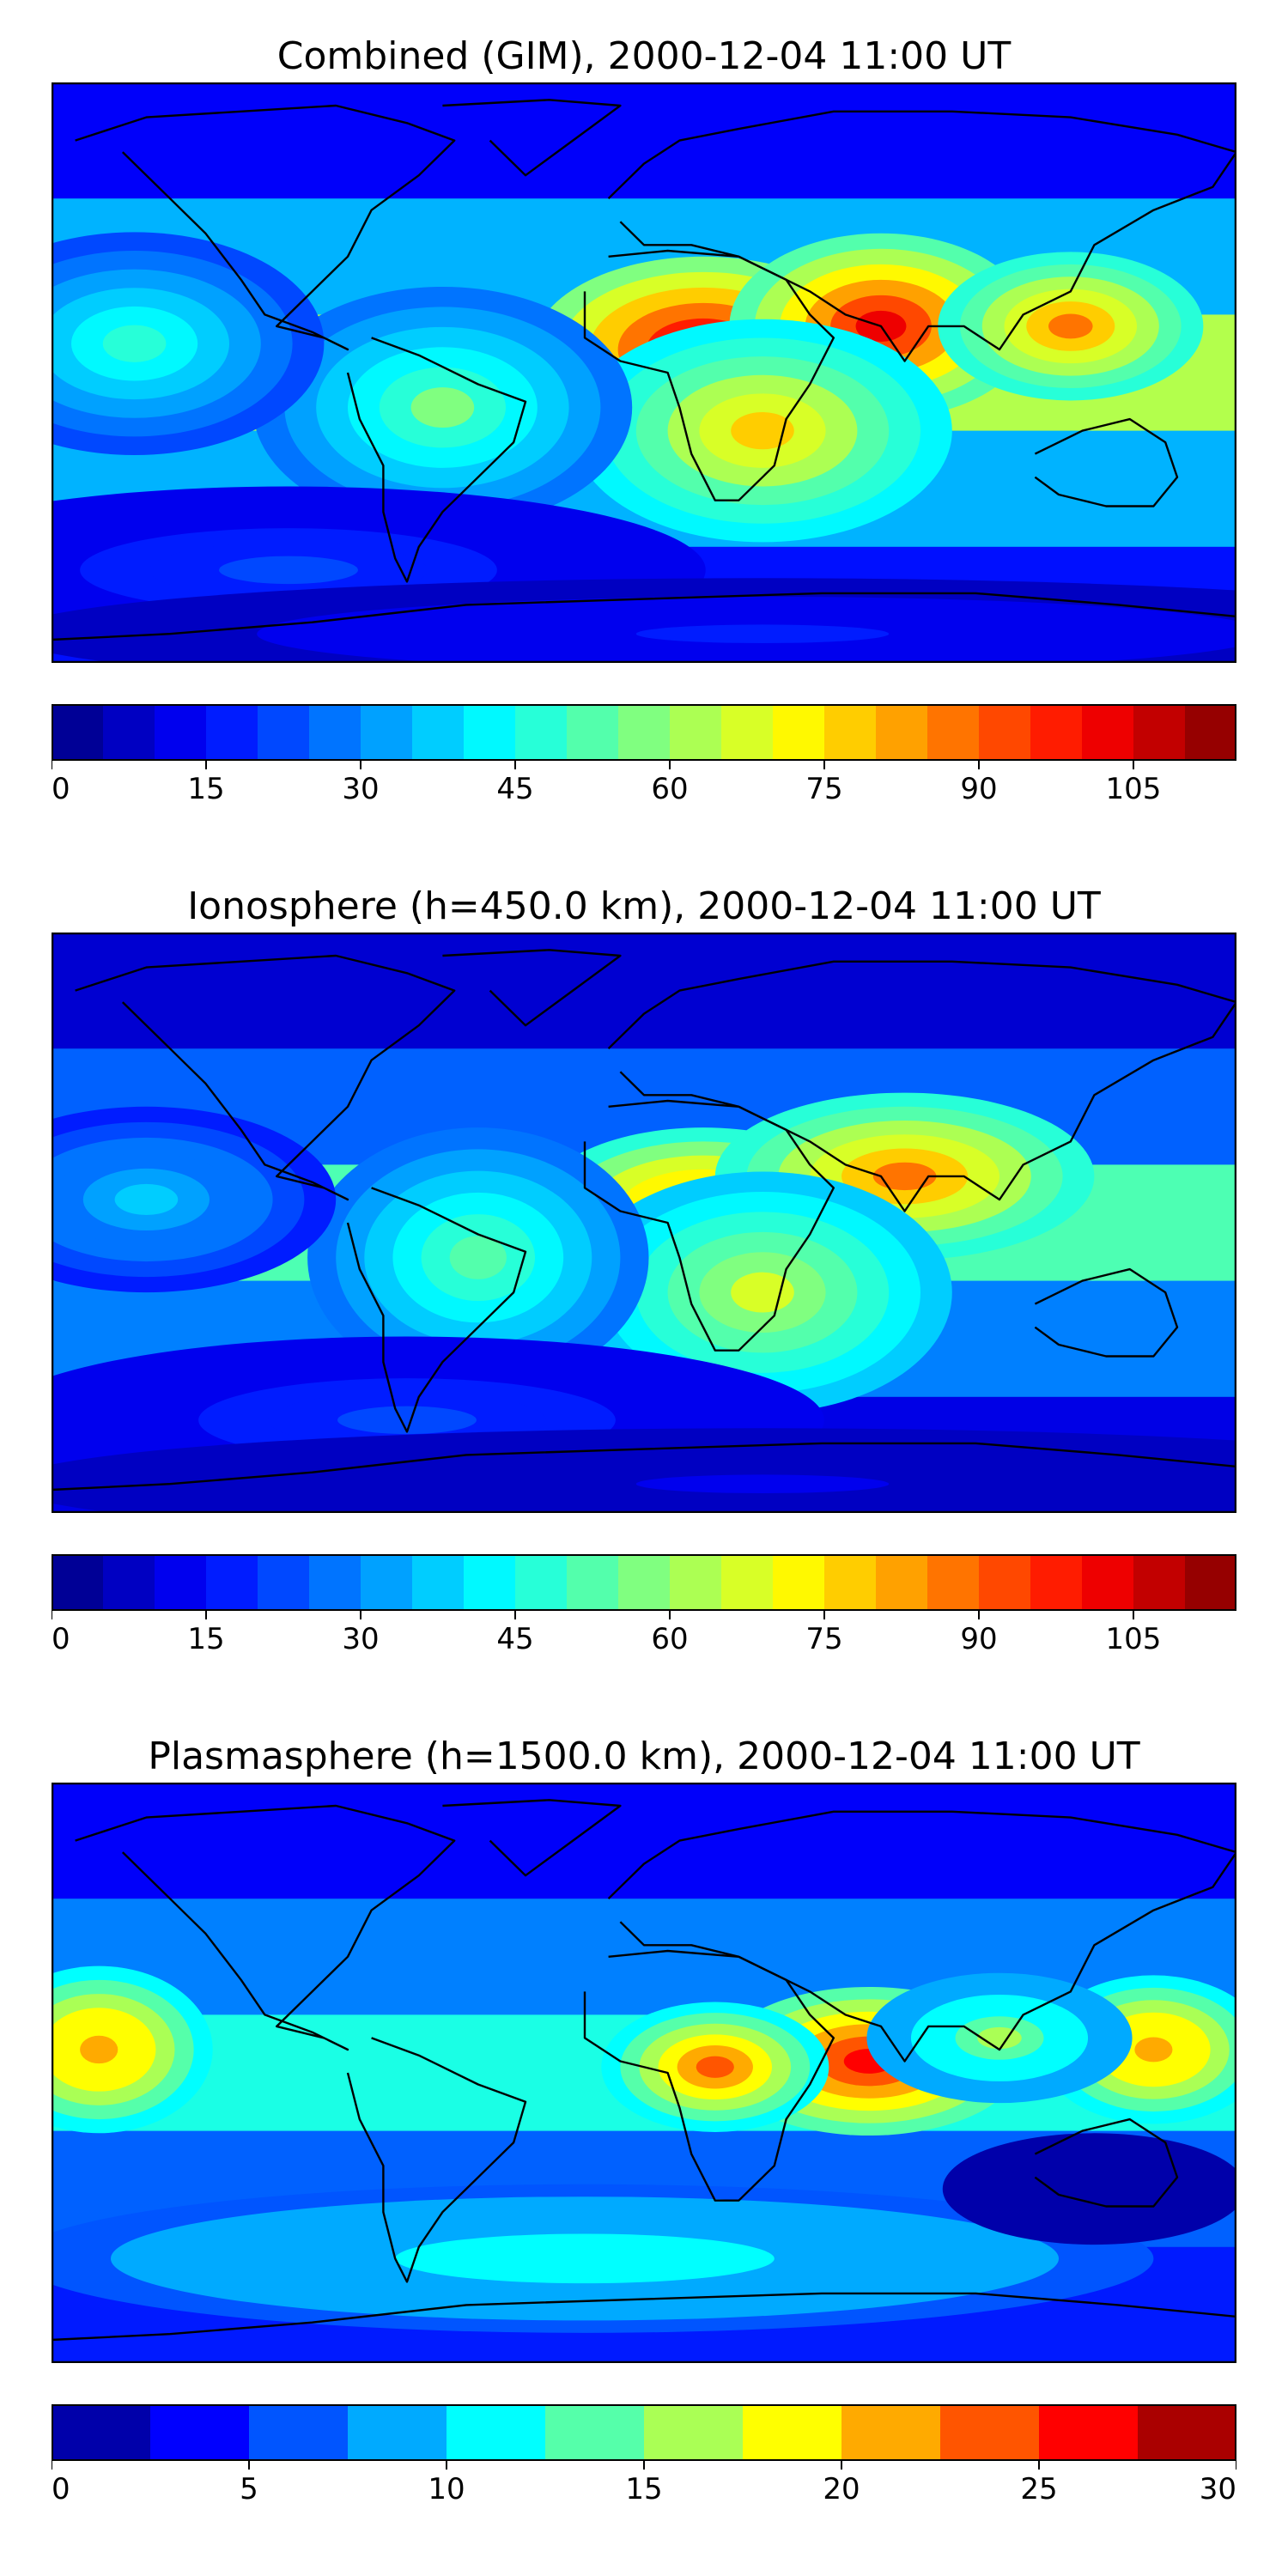 The width and height of the screenshot is (1288, 2576). What do you see at coordinates (644, 1842) in the screenshot?
I see `map-background-band` at bounding box center [644, 1842].